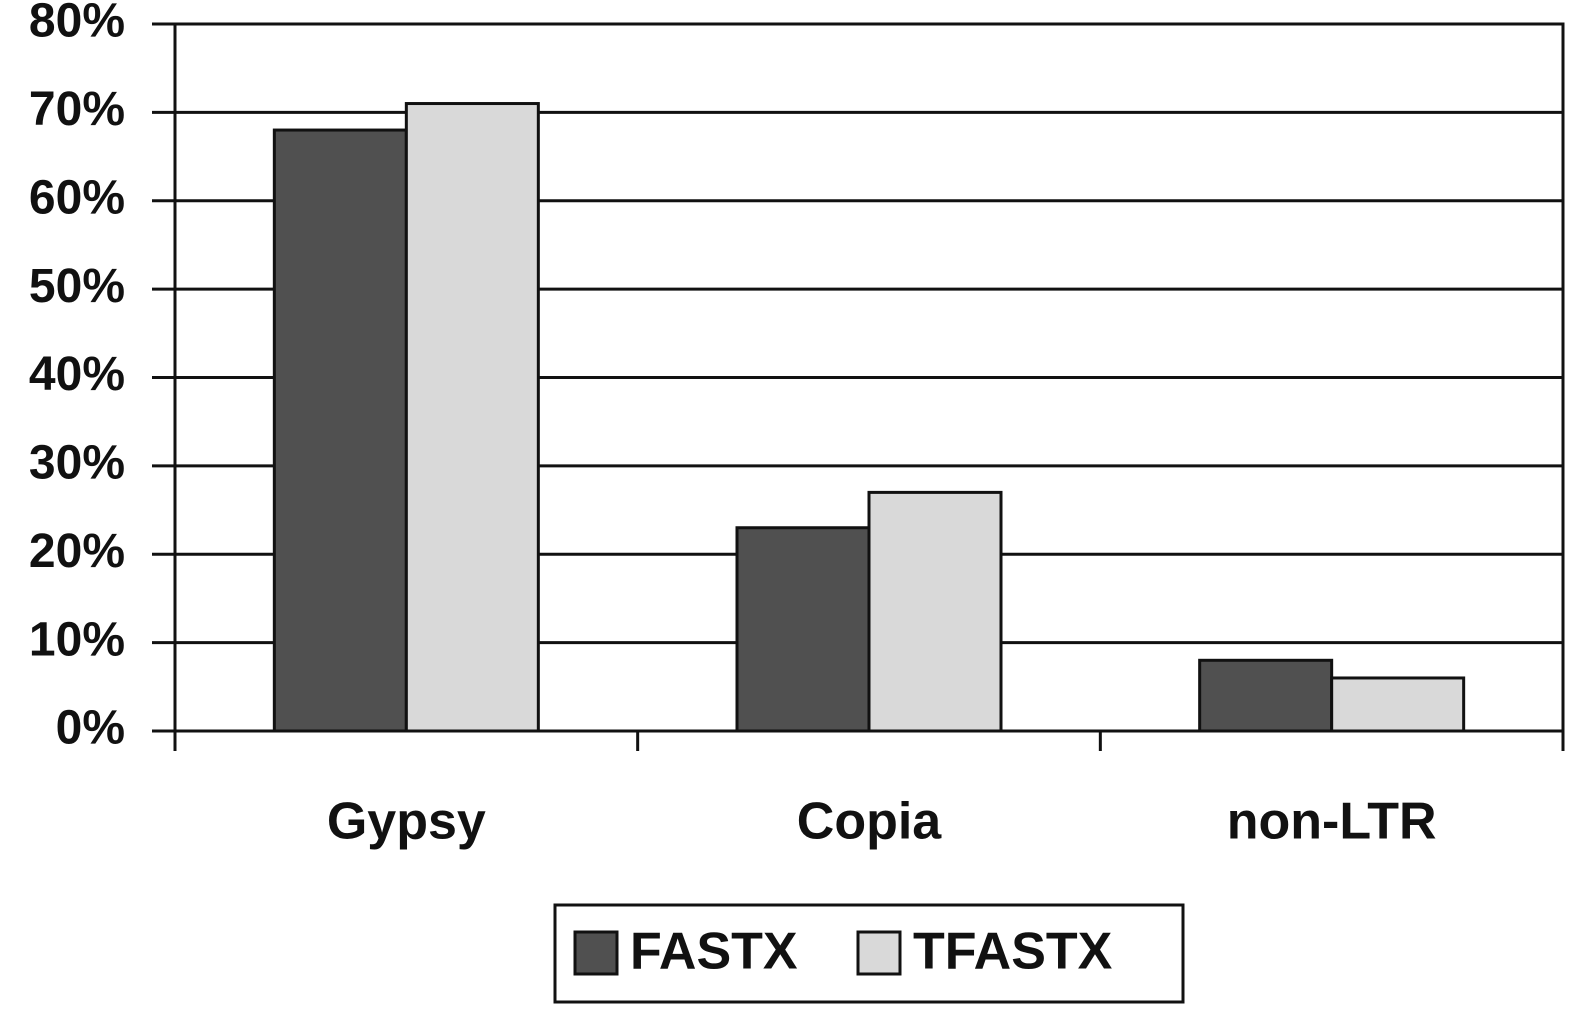 The height and width of the screenshot is (1015, 1584). I want to click on y-tick-label: 40%, so click(77, 374).